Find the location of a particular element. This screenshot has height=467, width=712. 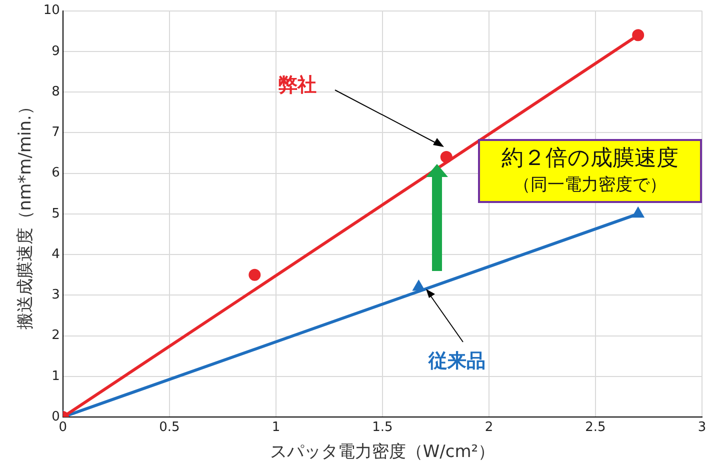

x-tick-label: 2 is located at coordinates (489, 428).